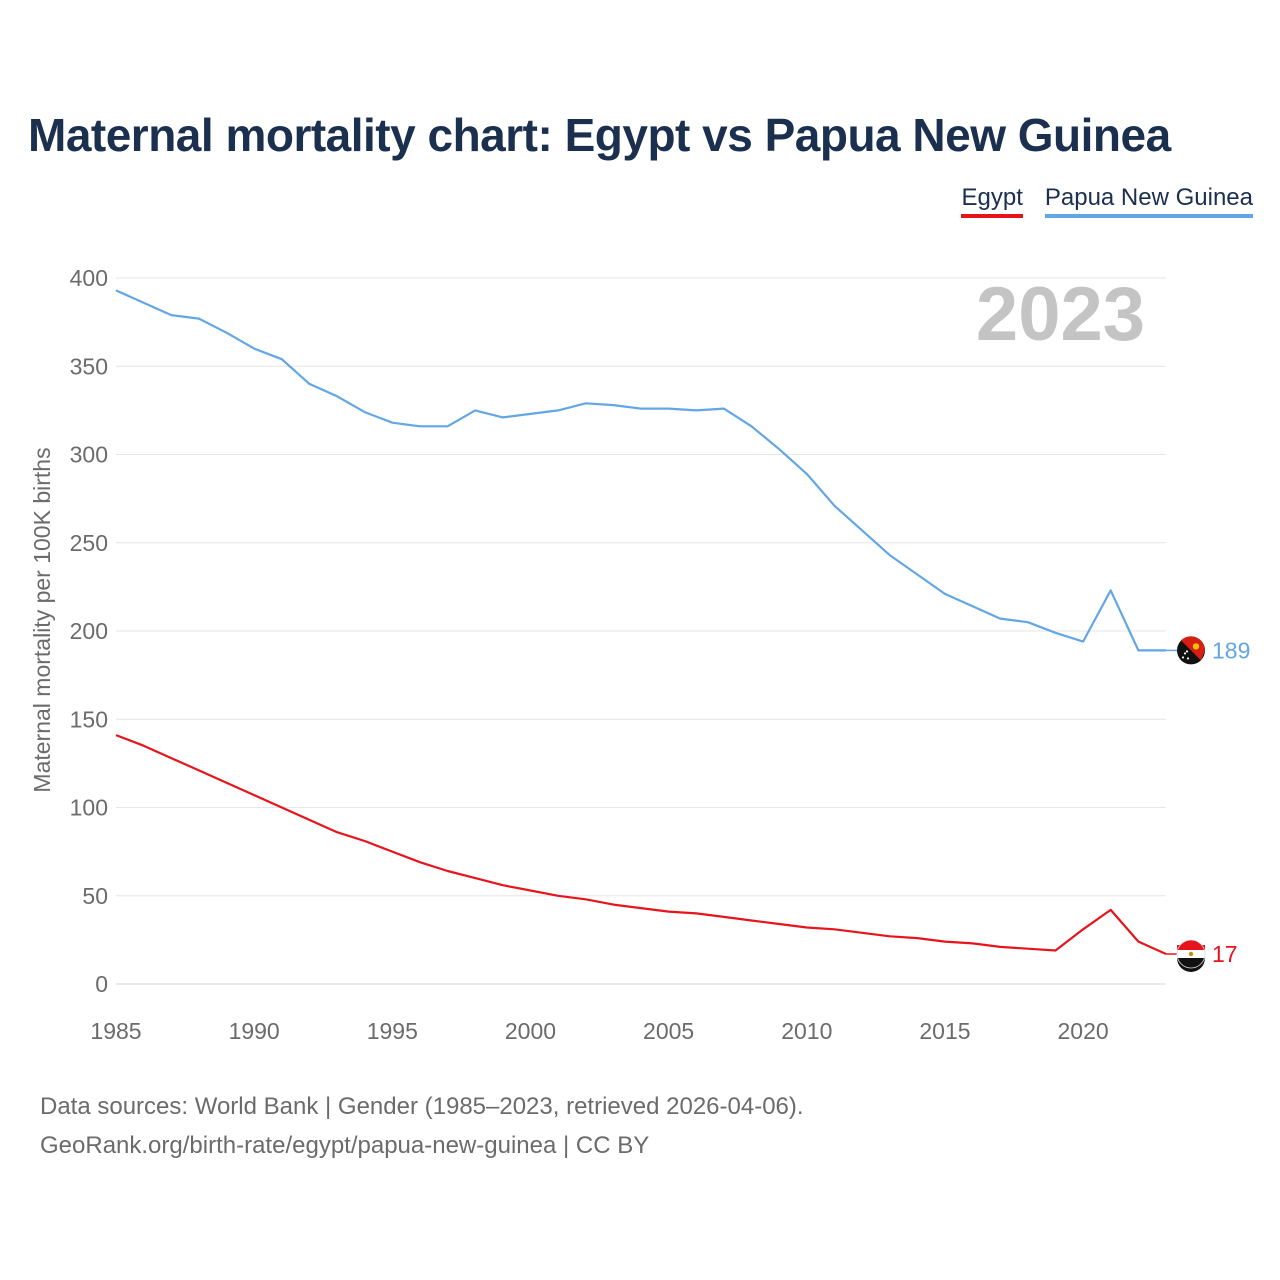 This screenshot has width=1280, height=1280. What do you see at coordinates (1060, 314) in the screenshot?
I see `year-watermark: 2023` at bounding box center [1060, 314].